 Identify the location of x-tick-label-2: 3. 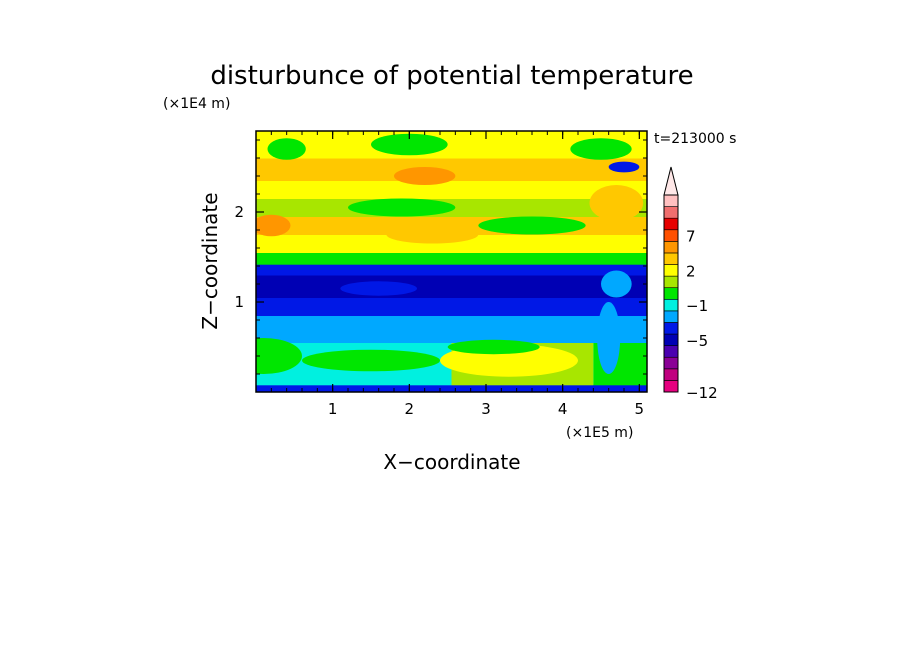
(486, 409).